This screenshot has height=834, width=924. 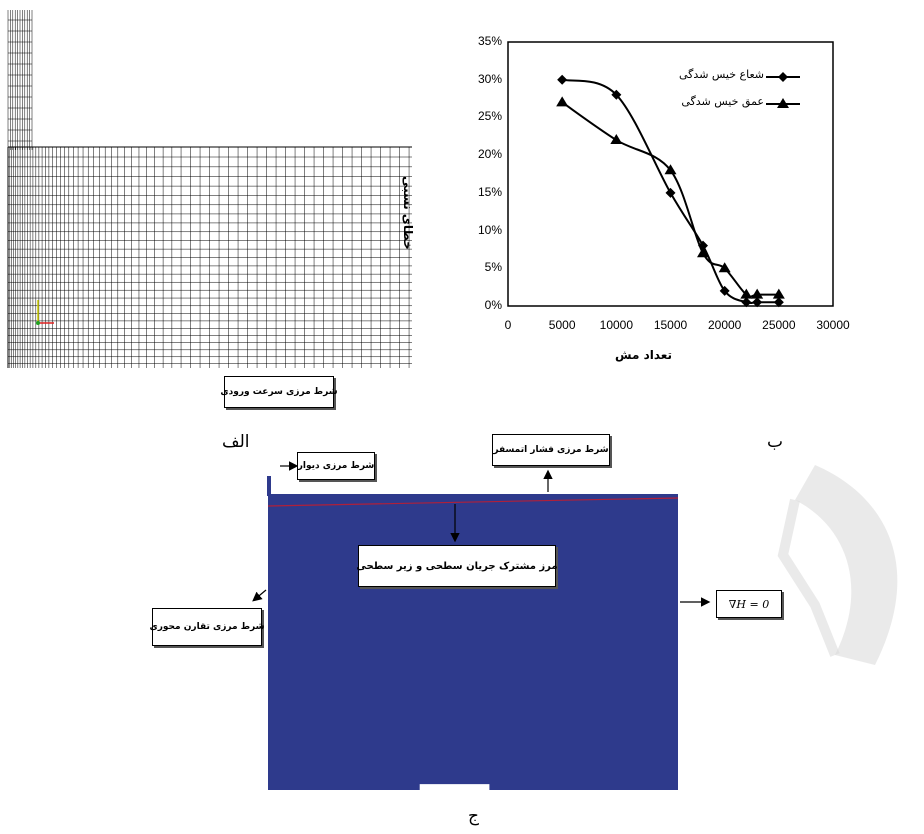 I want to click on coordinate-axes-icon, so click(x=45, y=312).